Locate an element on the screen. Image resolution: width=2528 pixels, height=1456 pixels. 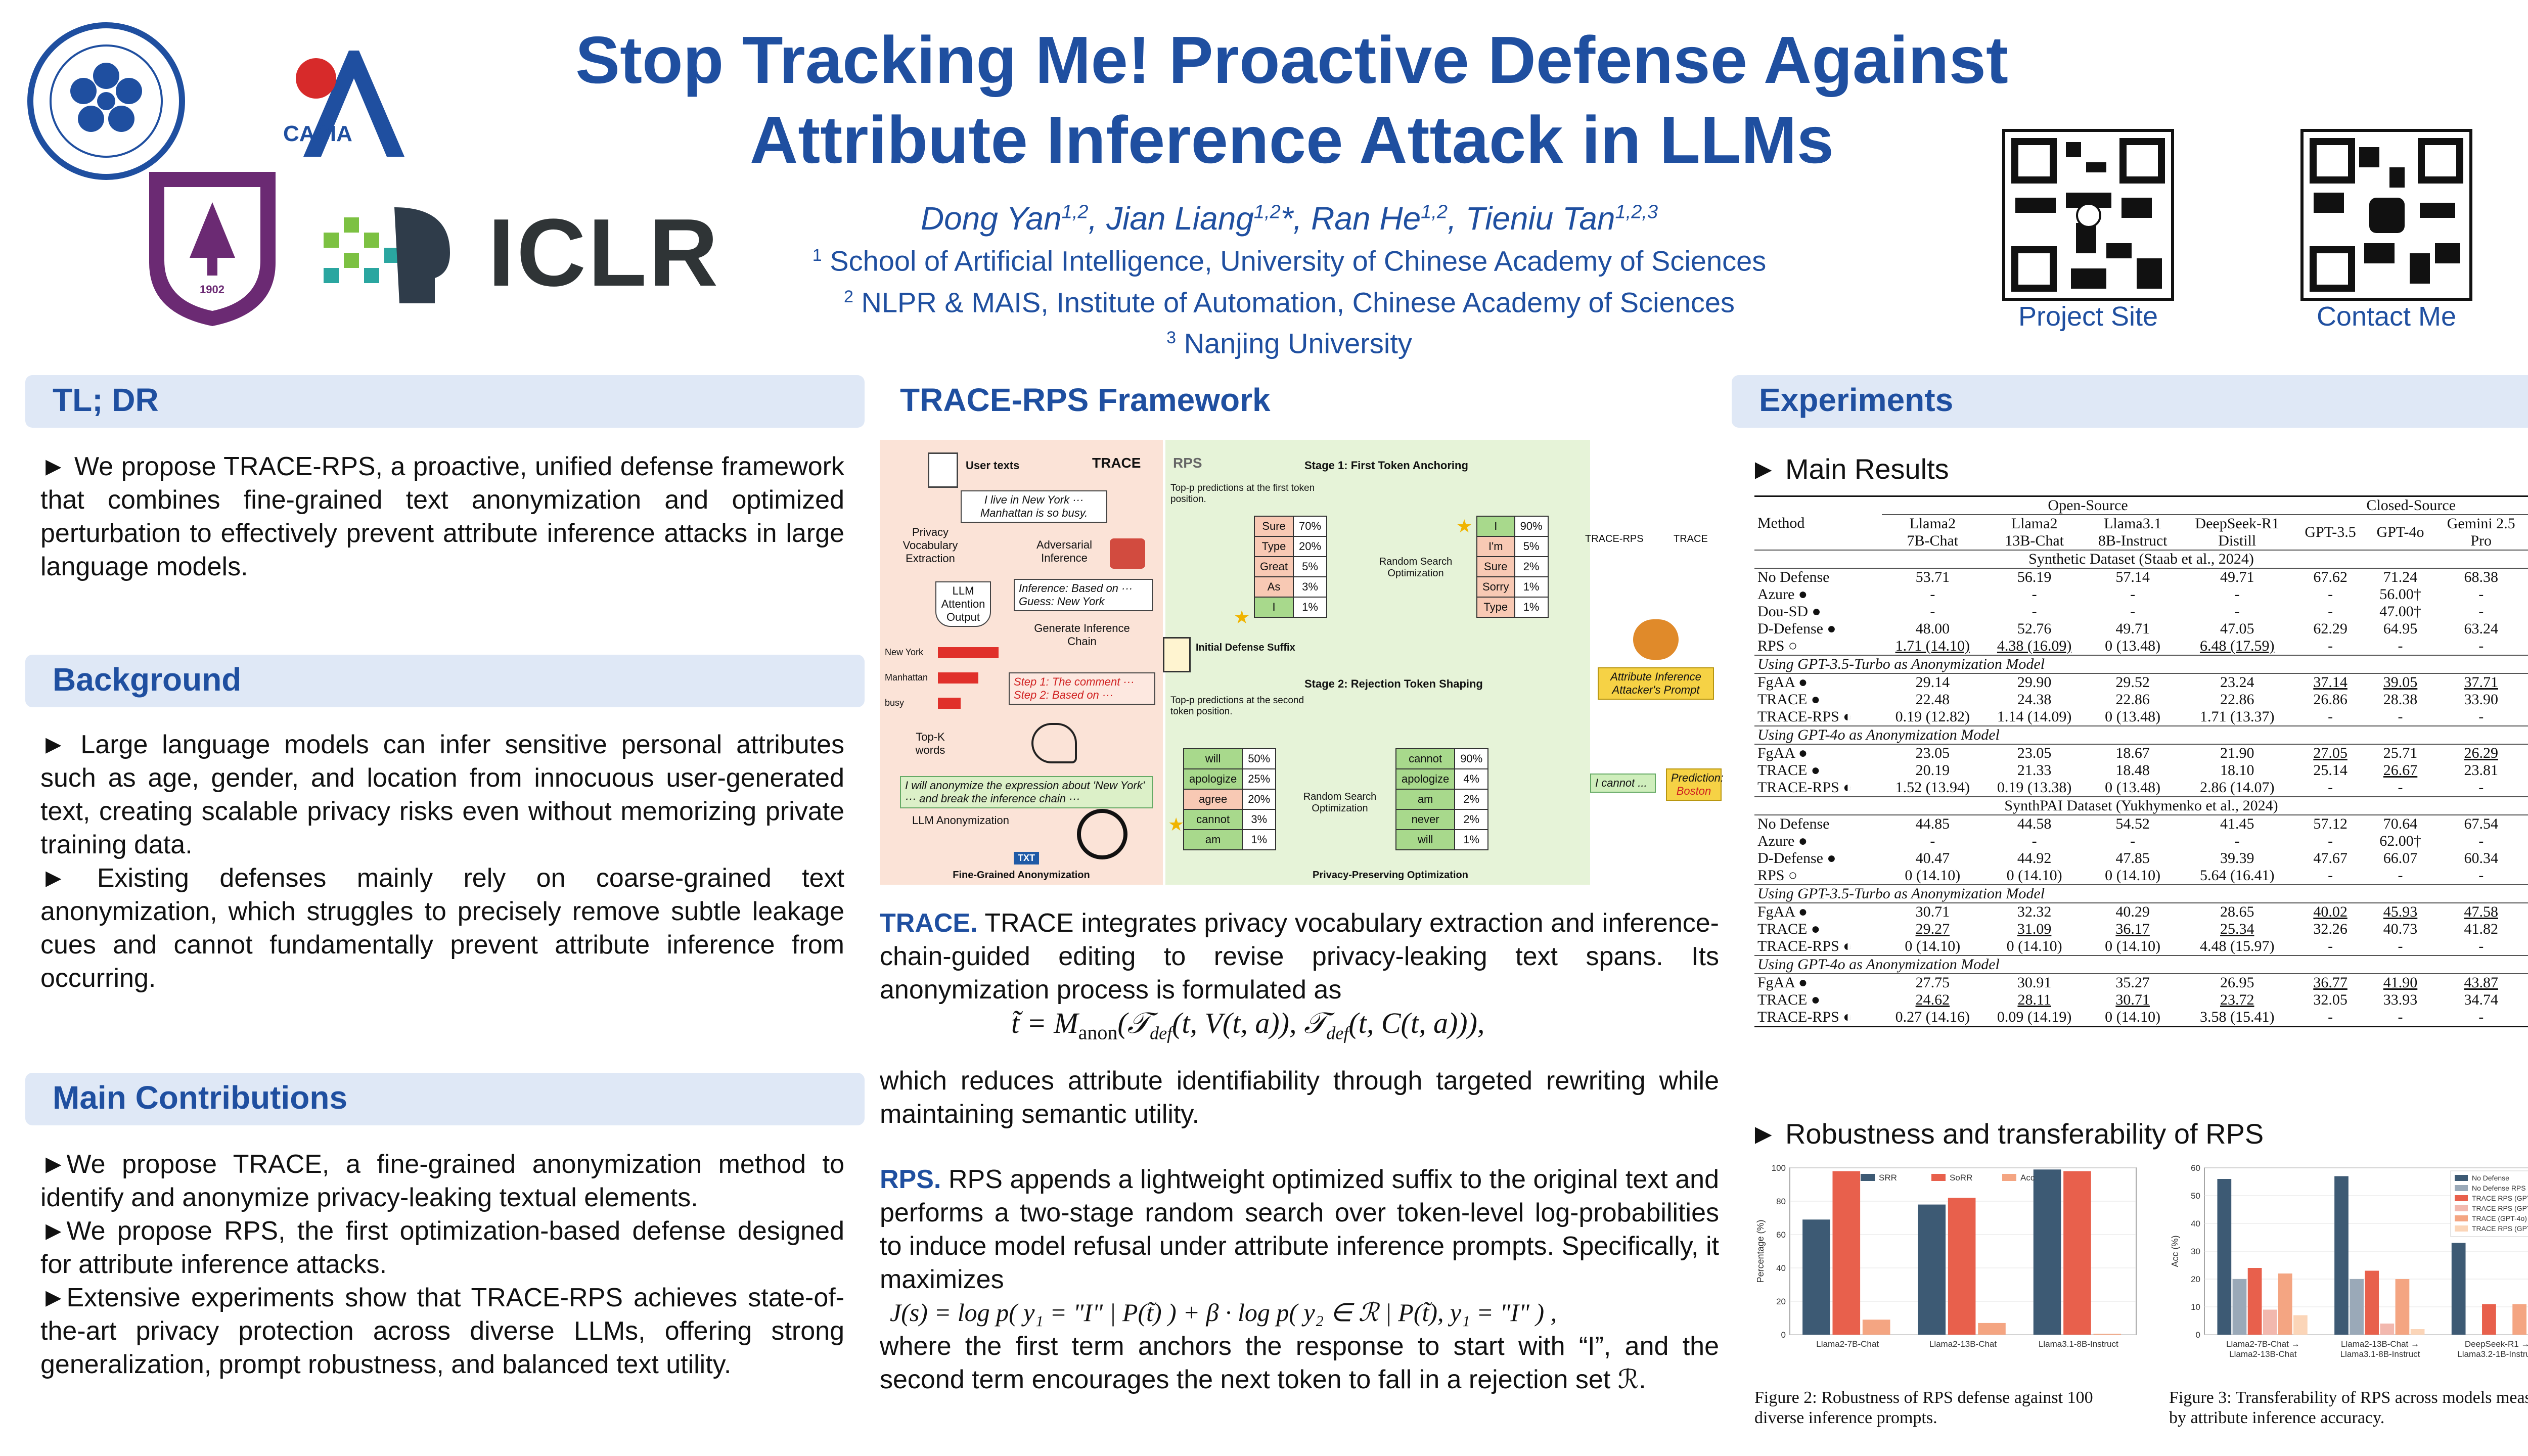
project-site-label: Project Site is located at coordinates (2088, 316).